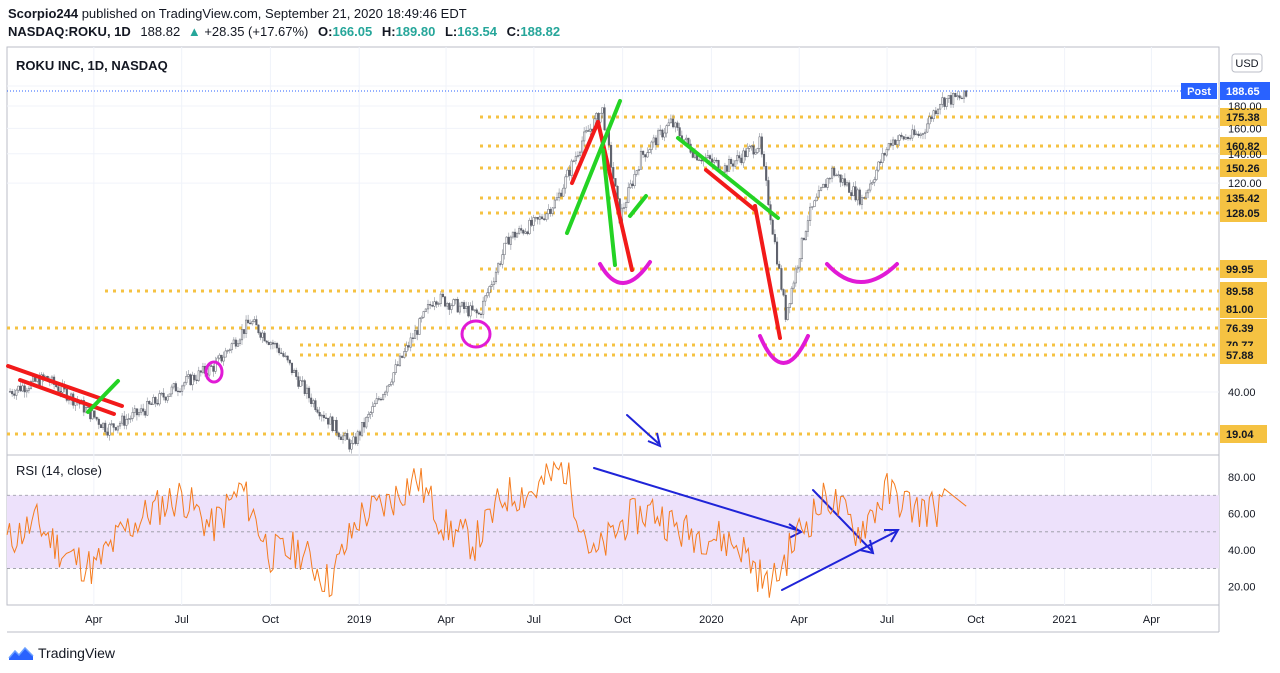  What do you see at coordinates (1243, 118) in the screenshot?
I see `level-label: 175.38` at bounding box center [1243, 118].